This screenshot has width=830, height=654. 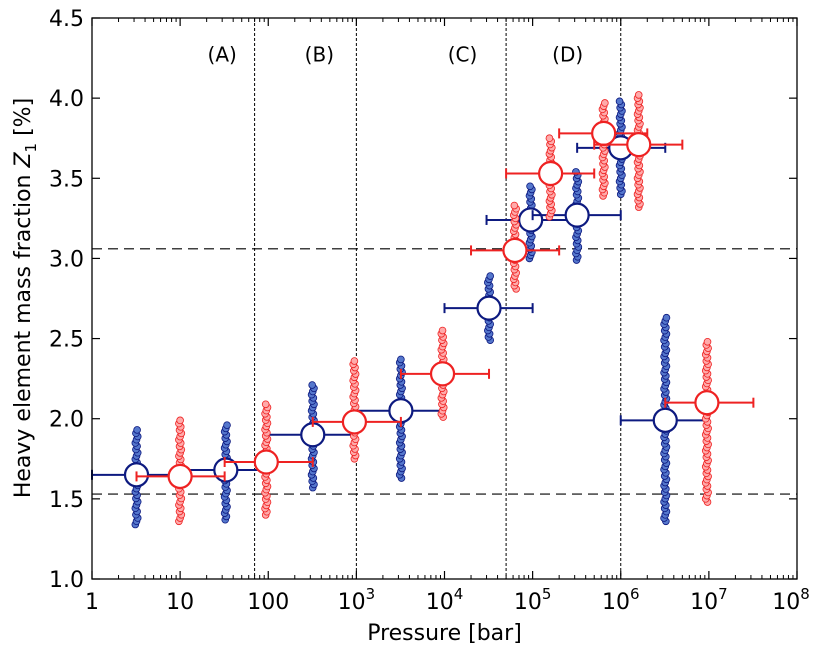 I want to click on y-tick-label: 4.0, so click(x=66, y=99).